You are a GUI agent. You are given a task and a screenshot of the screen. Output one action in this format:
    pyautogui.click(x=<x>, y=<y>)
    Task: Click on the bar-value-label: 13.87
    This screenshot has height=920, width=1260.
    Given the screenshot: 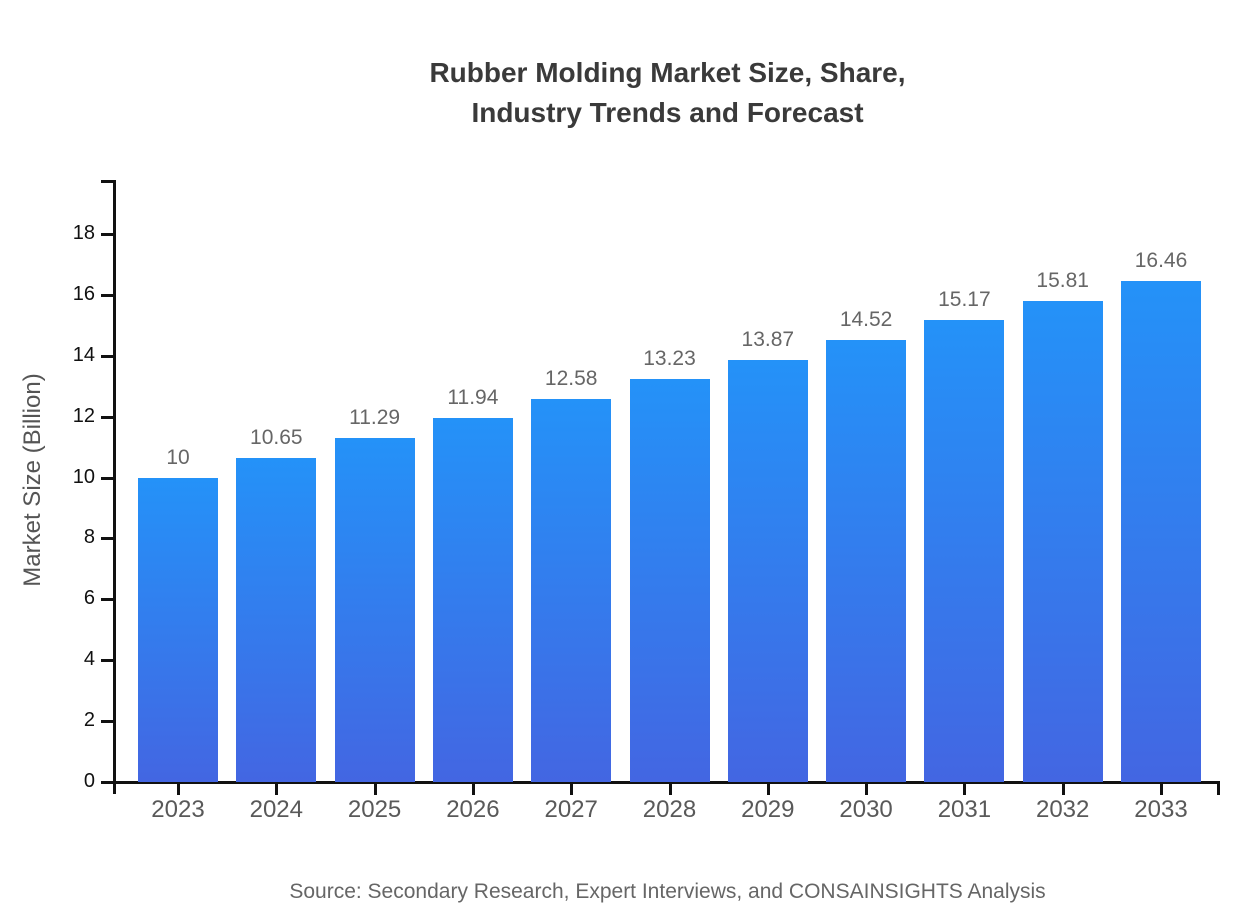 What is the action you would take?
    pyautogui.click(x=768, y=339)
    